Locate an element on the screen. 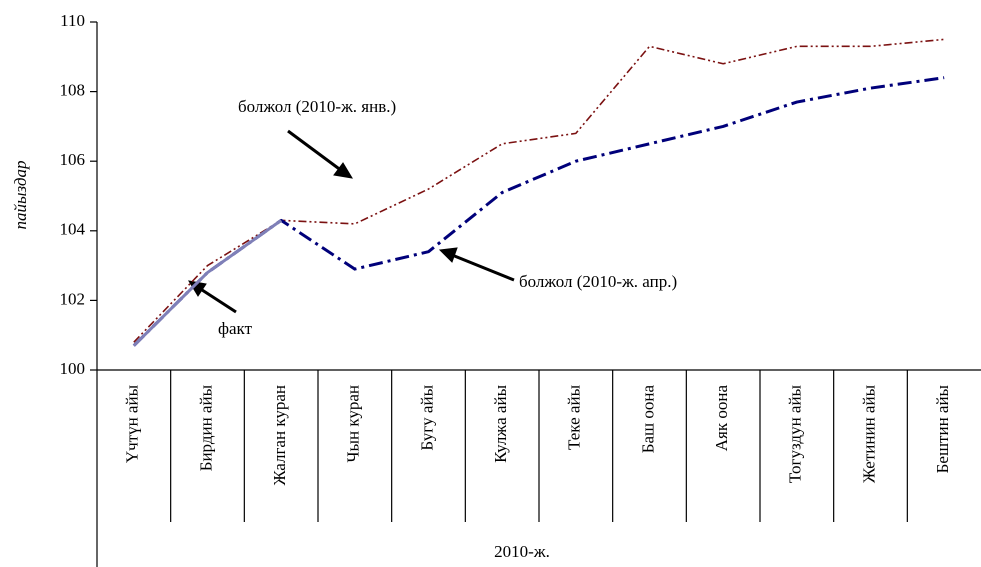 The height and width of the screenshot is (567, 981). x-tick-label: Кулжа айы is located at coordinates (500, 423).